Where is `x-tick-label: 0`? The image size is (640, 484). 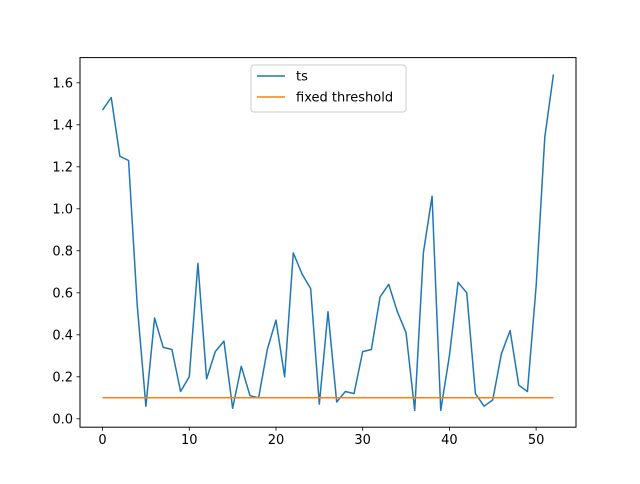 x-tick-label: 0 is located at coordinates (102, 440).